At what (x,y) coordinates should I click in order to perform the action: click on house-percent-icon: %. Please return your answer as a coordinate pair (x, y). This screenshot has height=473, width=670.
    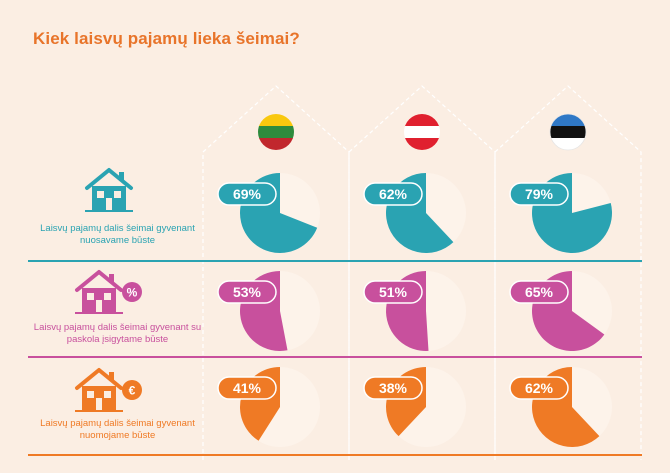
    Looking at the image, I should click on (108, 292).